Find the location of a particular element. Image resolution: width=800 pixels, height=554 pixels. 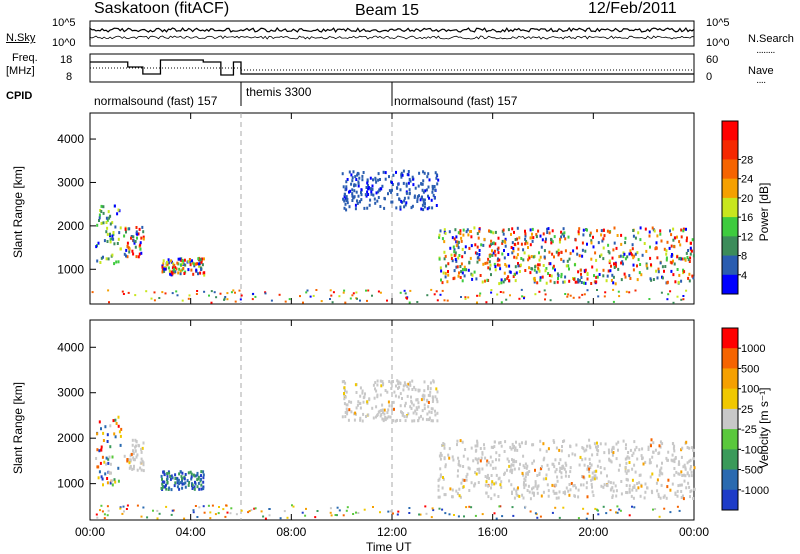

power-colorbar-tick-label-3: 16 is located at coordinates (747, 218).